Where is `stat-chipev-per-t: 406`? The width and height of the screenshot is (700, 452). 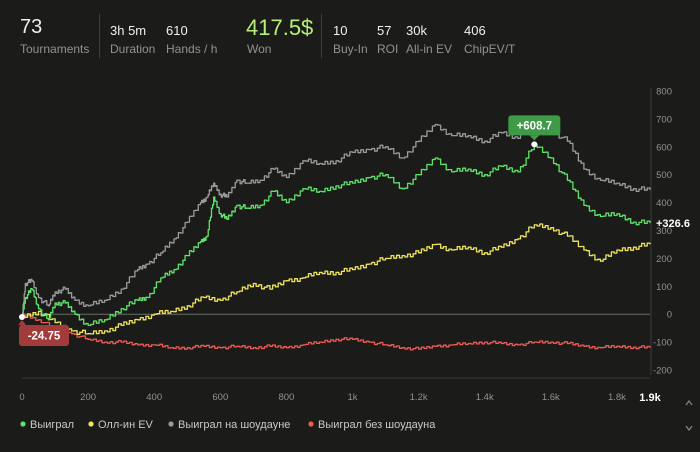
stat-chipev-per-t: 406 is located at coordinates (475, 30).